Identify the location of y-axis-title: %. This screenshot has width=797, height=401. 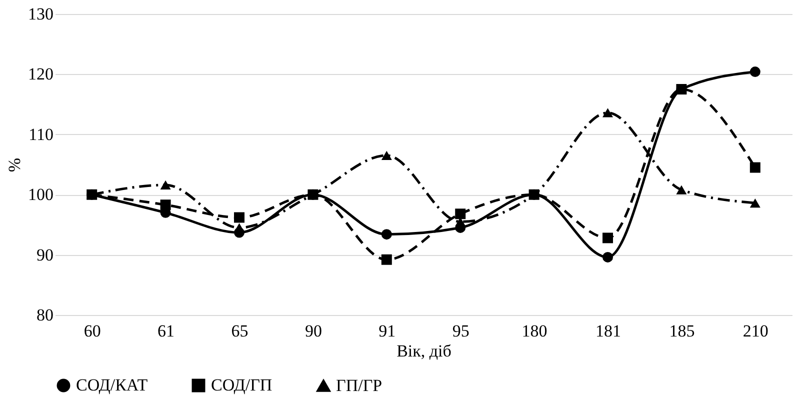
(14, 165).